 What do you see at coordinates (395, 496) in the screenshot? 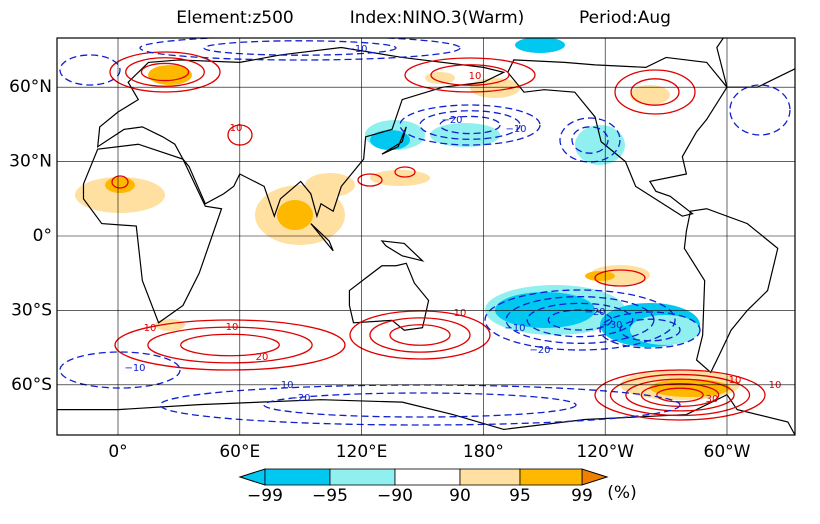
I see `colorbar-label: −90` at bounding box center [395, 496].